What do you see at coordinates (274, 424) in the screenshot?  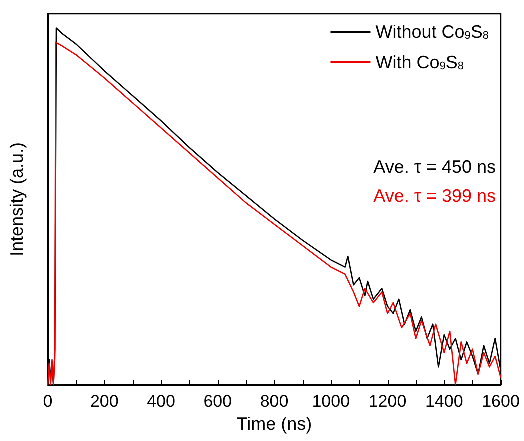 I see `x-axis-title: Time (ns)` at bounding box center [274, 424].